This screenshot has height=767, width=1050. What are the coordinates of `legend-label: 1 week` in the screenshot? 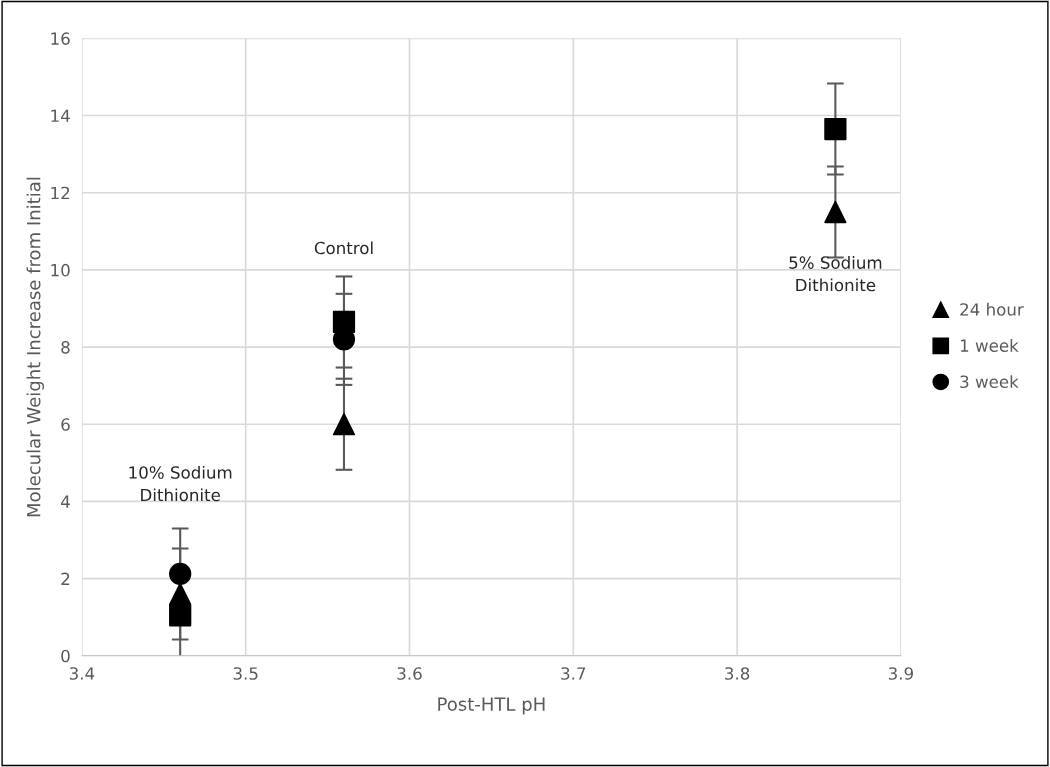 It's located at (989, 345).